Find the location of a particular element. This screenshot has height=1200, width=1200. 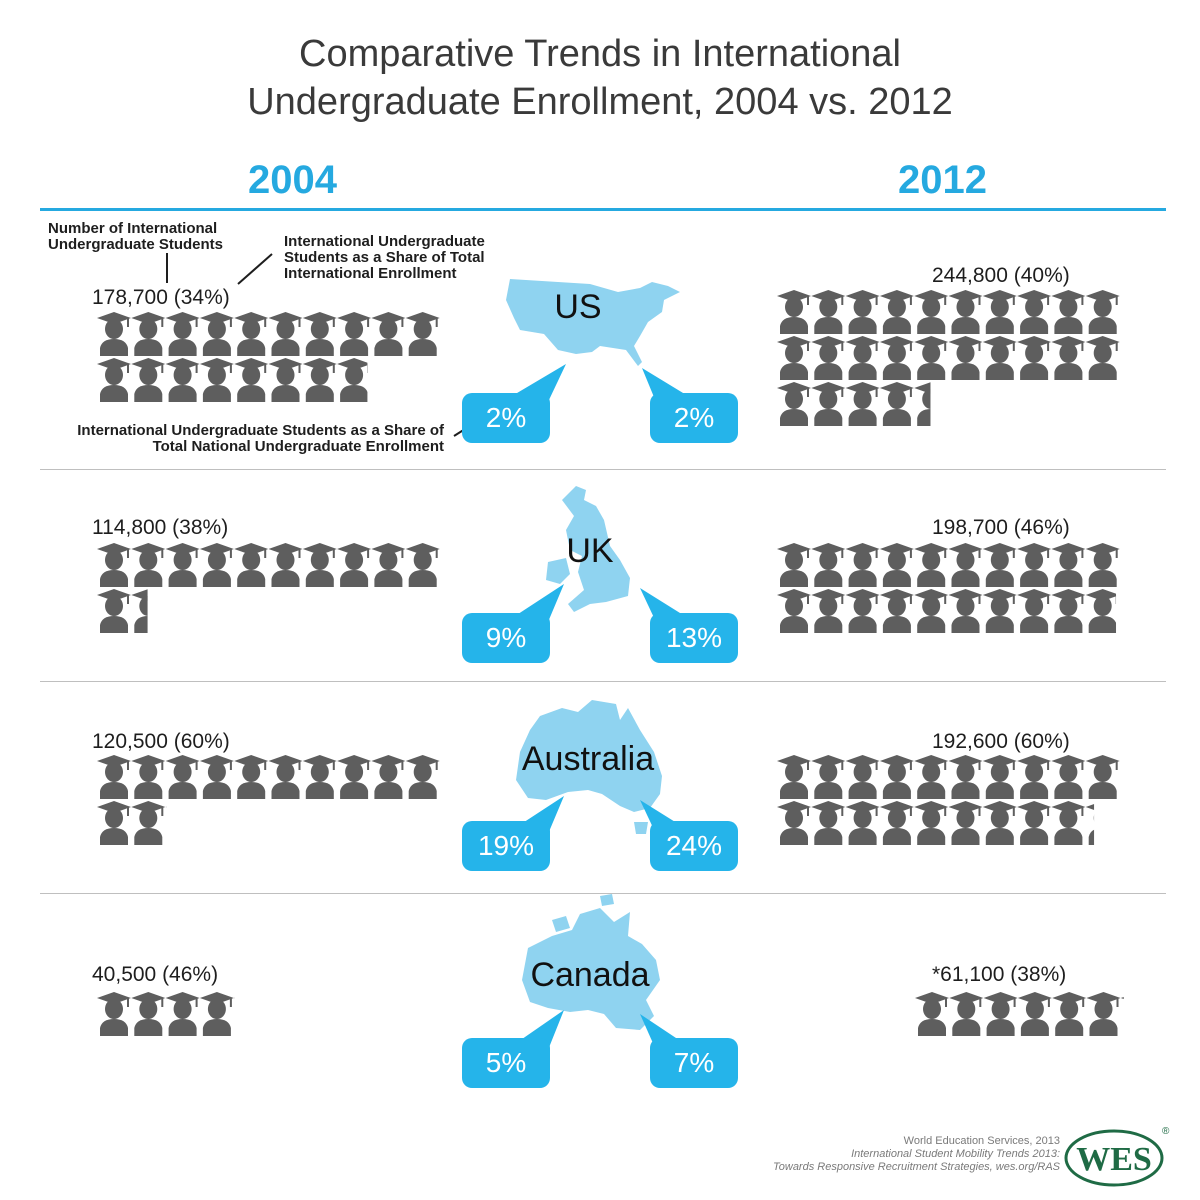

australia-map: Australia is located at coordinates (589, 767).